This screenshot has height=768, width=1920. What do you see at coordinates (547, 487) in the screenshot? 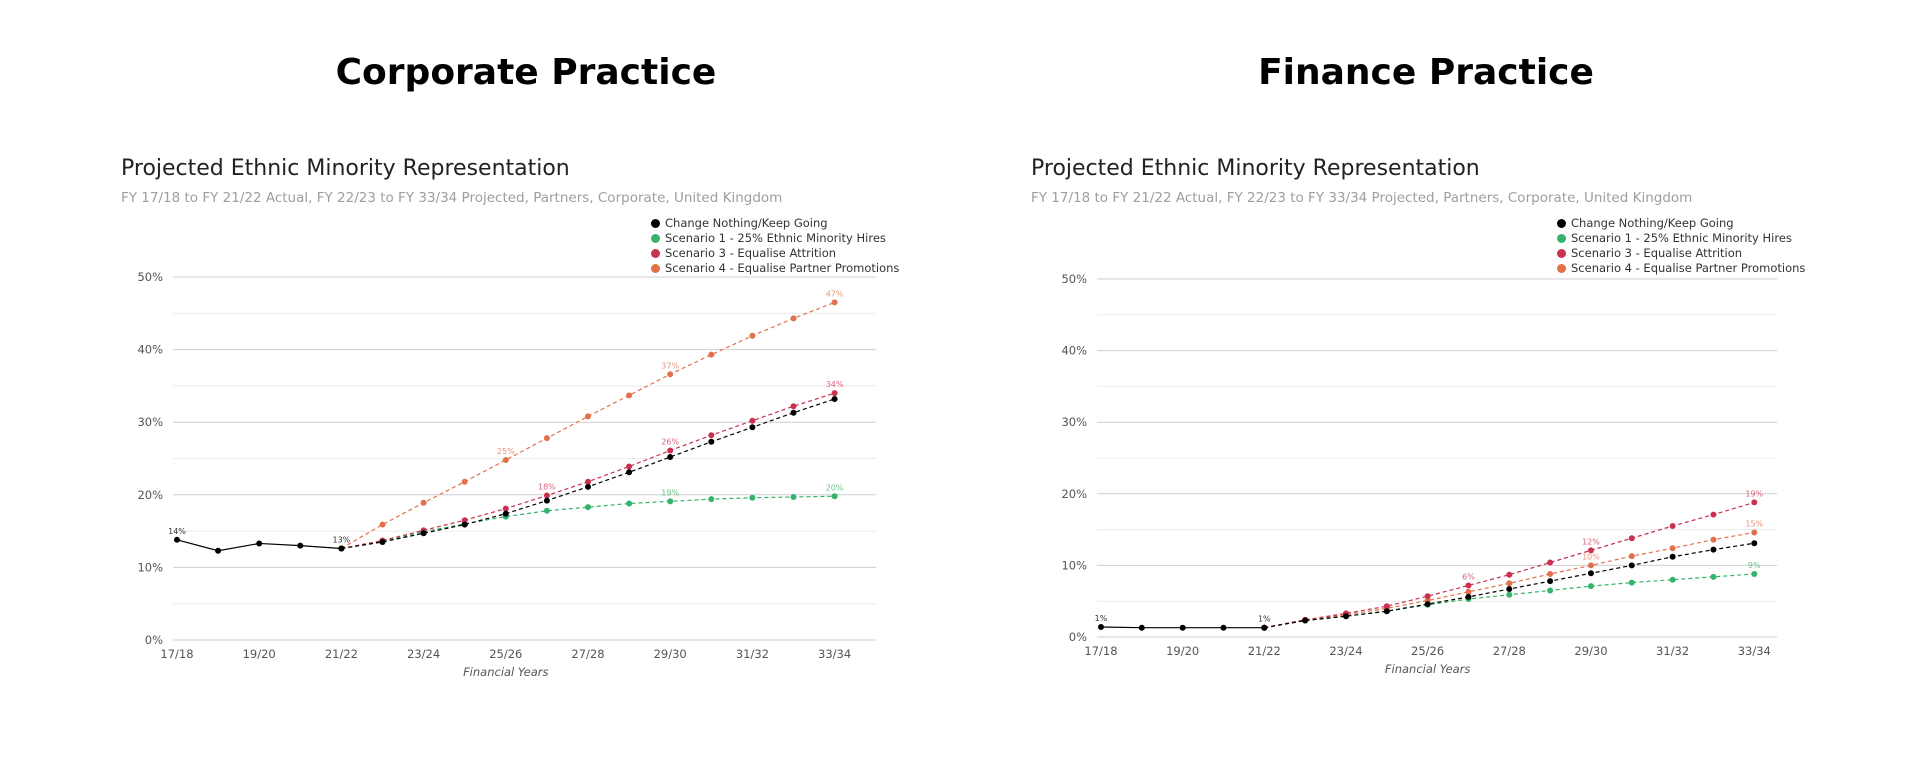
I see `data-label: 18%` at bounding box center [547, 487].